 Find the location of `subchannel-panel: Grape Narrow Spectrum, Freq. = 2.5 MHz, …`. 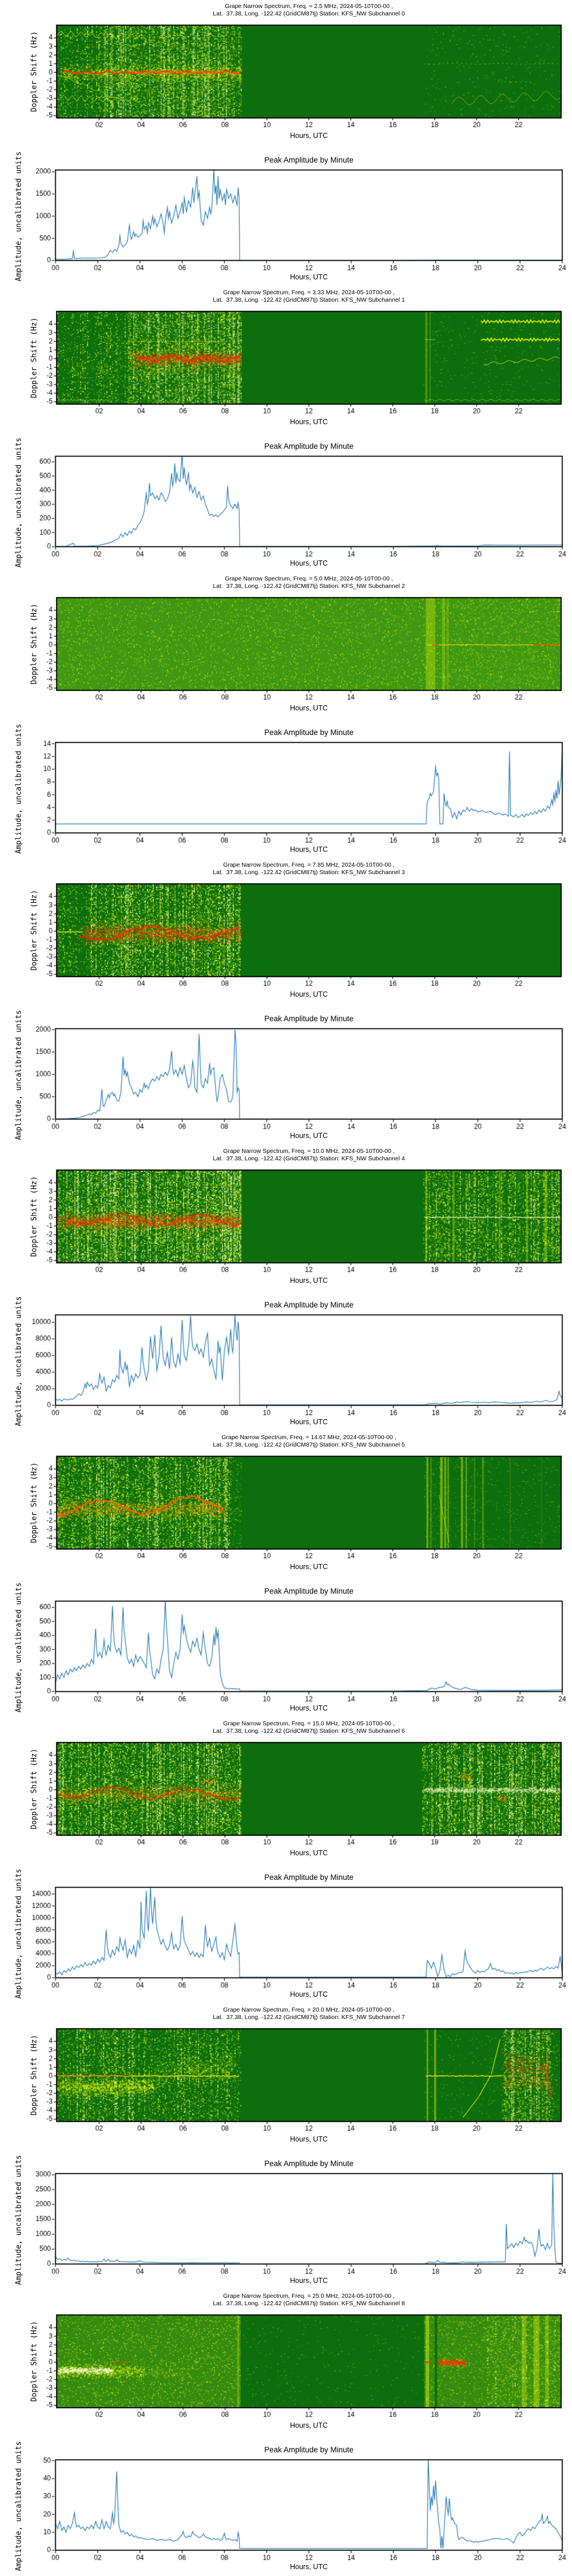

subchannel-panel: Grape Narrow Spectrum, Freq. = 2.5 MHz, … is located at coordinates (286, 143).